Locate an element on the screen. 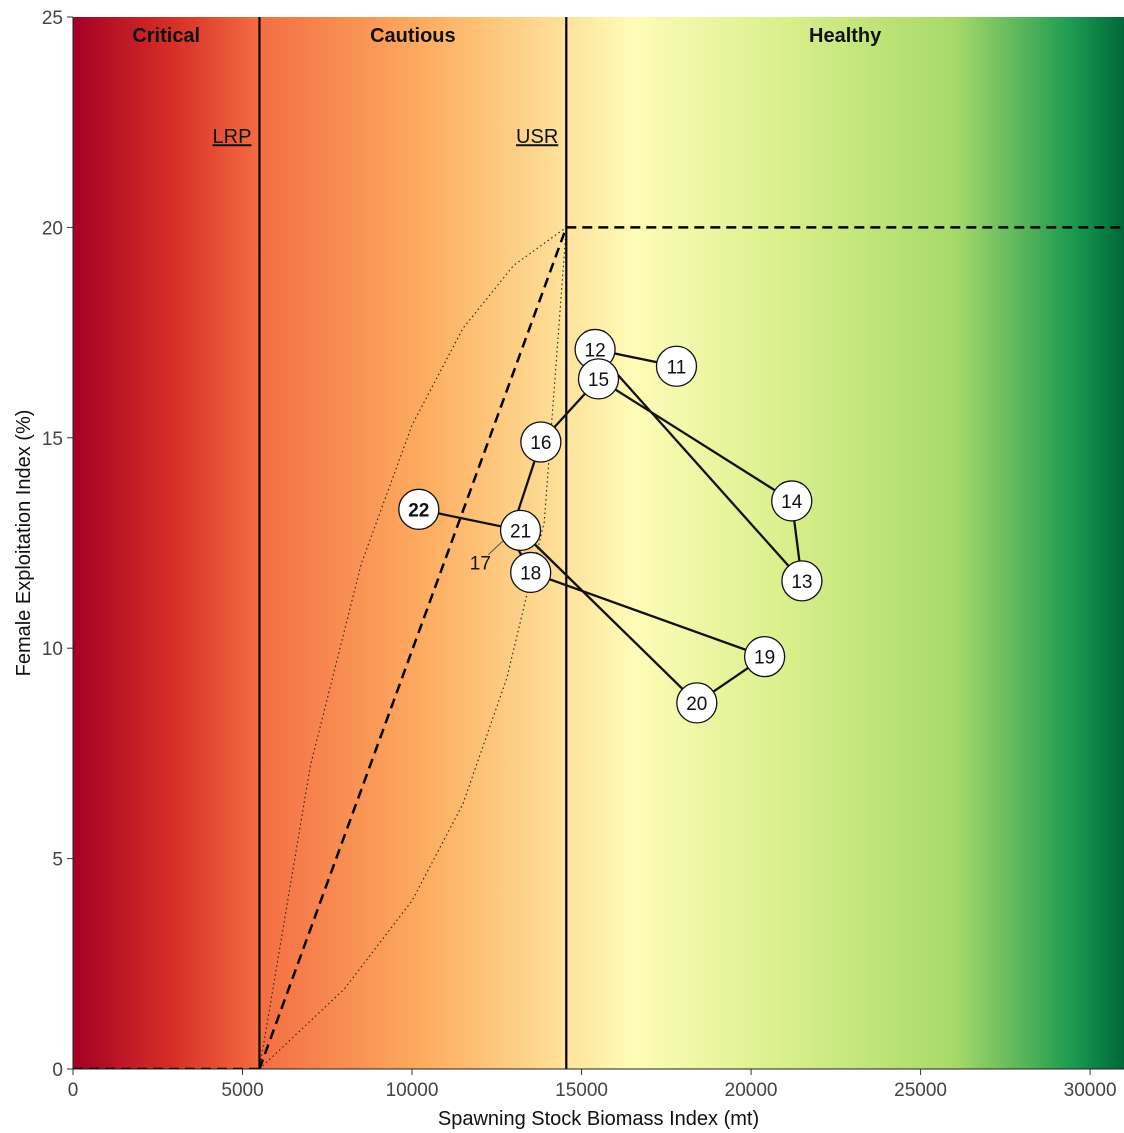 The width and height of the screenshot is (1124, 1133). usr-label: USR is located at coordinates (537, 137).